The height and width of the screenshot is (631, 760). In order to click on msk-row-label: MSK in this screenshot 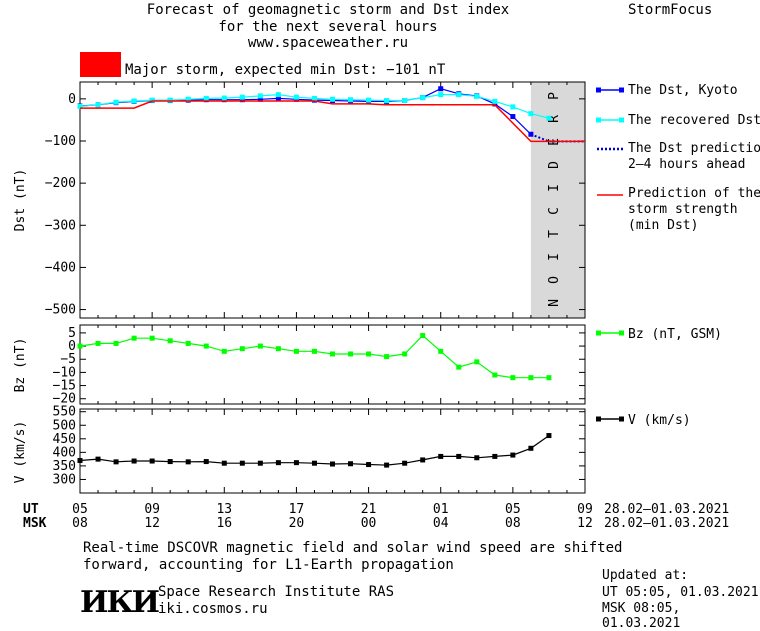, I will do `click(35, 523)`.